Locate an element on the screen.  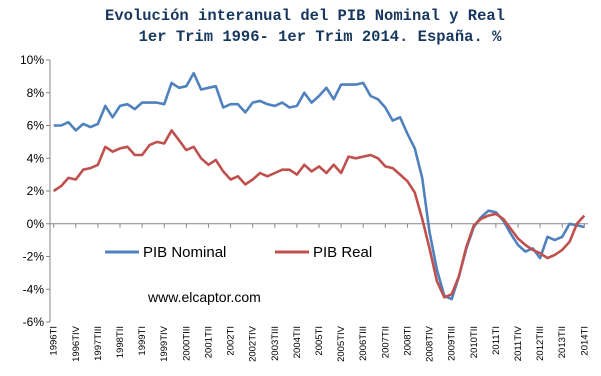
x-tick-label: 2010TII is located at coordinates (474, 342).